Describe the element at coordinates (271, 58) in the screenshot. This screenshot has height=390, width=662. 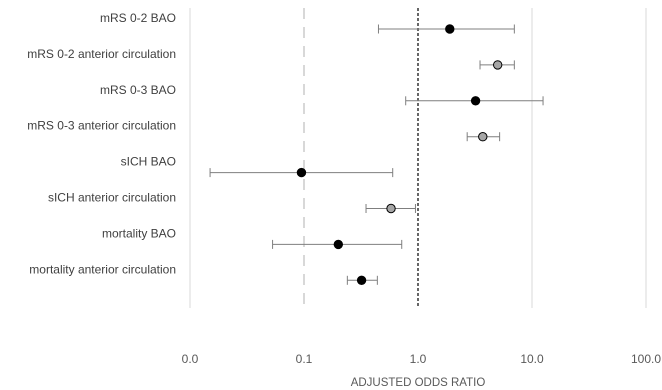
I see `forest-row: mRS 0-2 anterior circulation` at that location.